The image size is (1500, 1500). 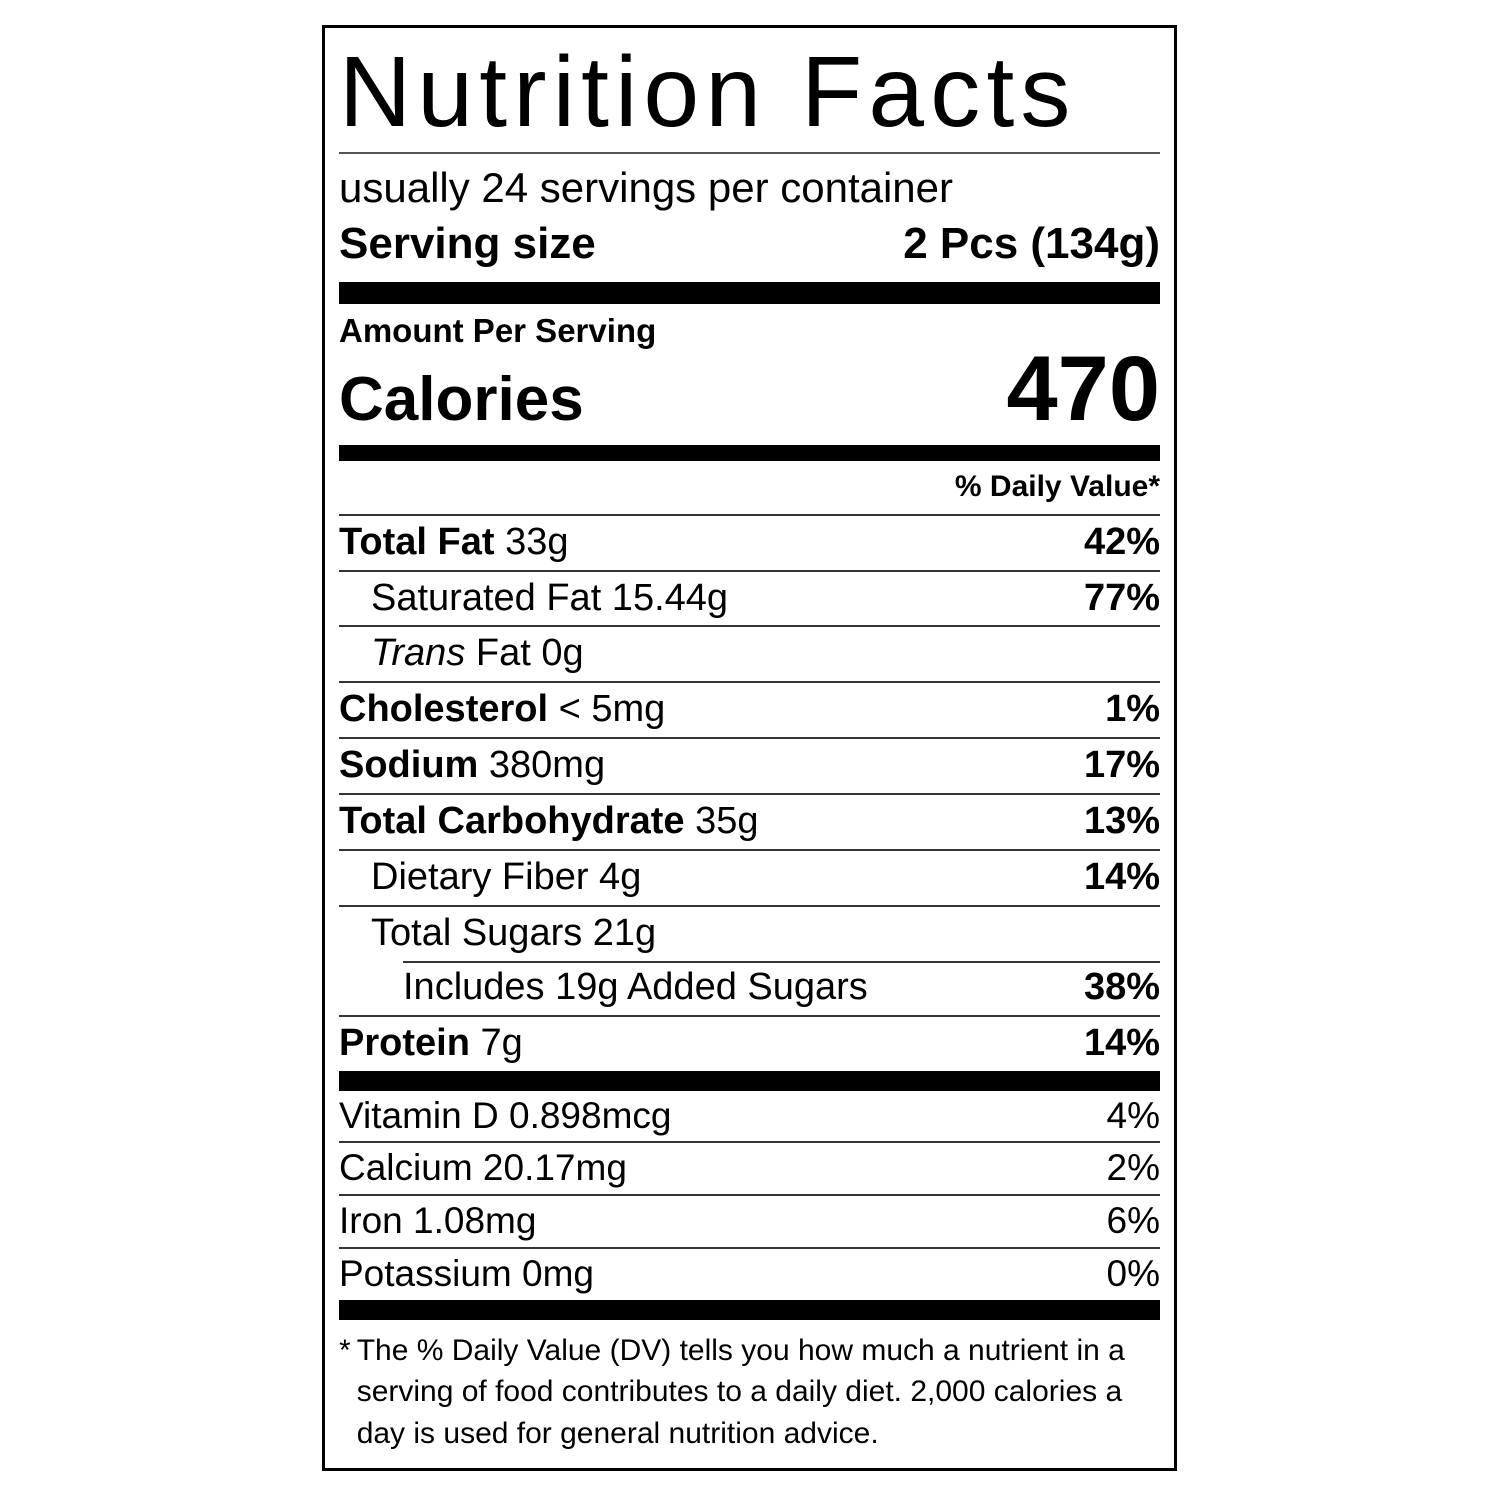 I want to click on nutrient-name: Sodium 380mg, so click(x=472, y=765).